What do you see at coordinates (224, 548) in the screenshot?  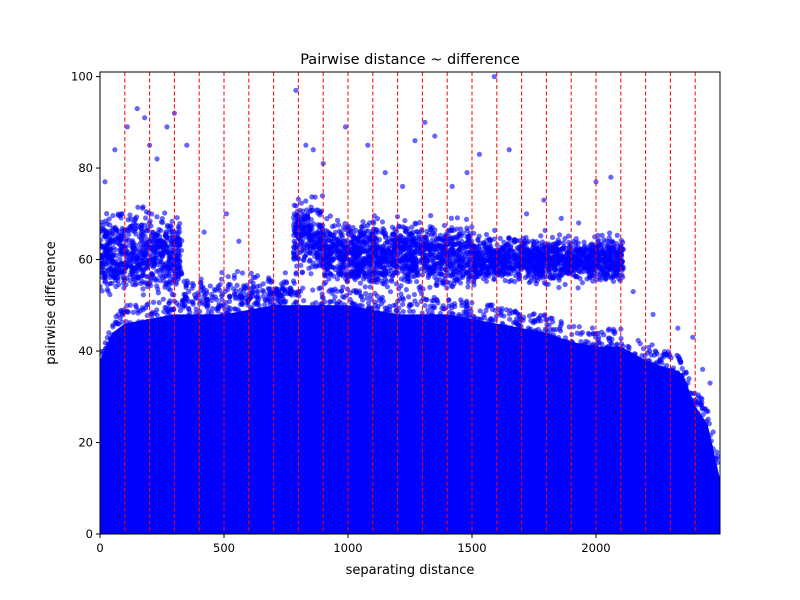 I see `x-tick-label: 500` at bounding box center [224, 548].